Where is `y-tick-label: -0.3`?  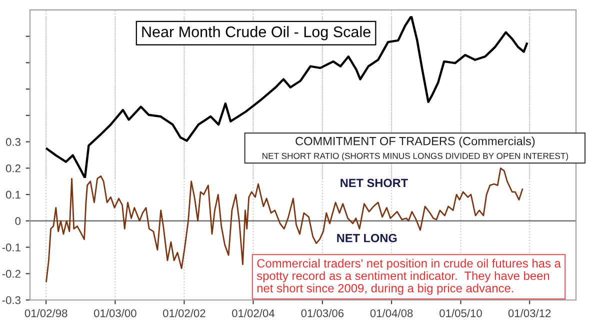 y-tick-label: -0.3 is located at coordinates (11, 300).